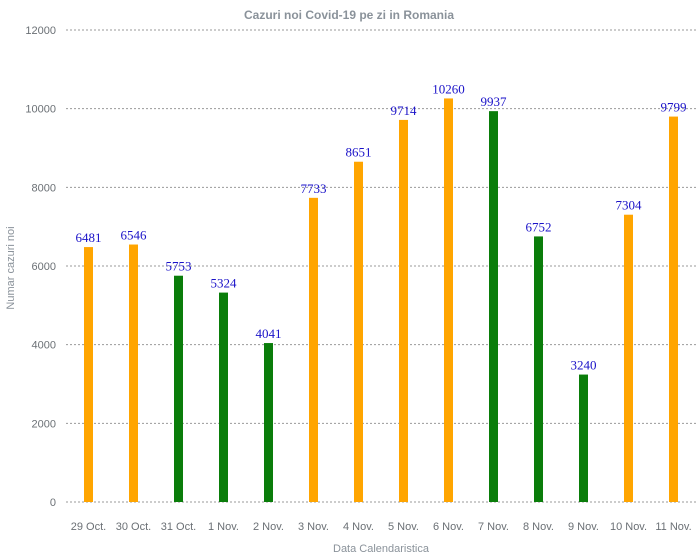 The width and height of the screenshot is (698, 559). What do you see at coordinates (358, 527) in the screenshot?
I see `x-tick-label: 4 Nov.` at bounding box center [358, 527].